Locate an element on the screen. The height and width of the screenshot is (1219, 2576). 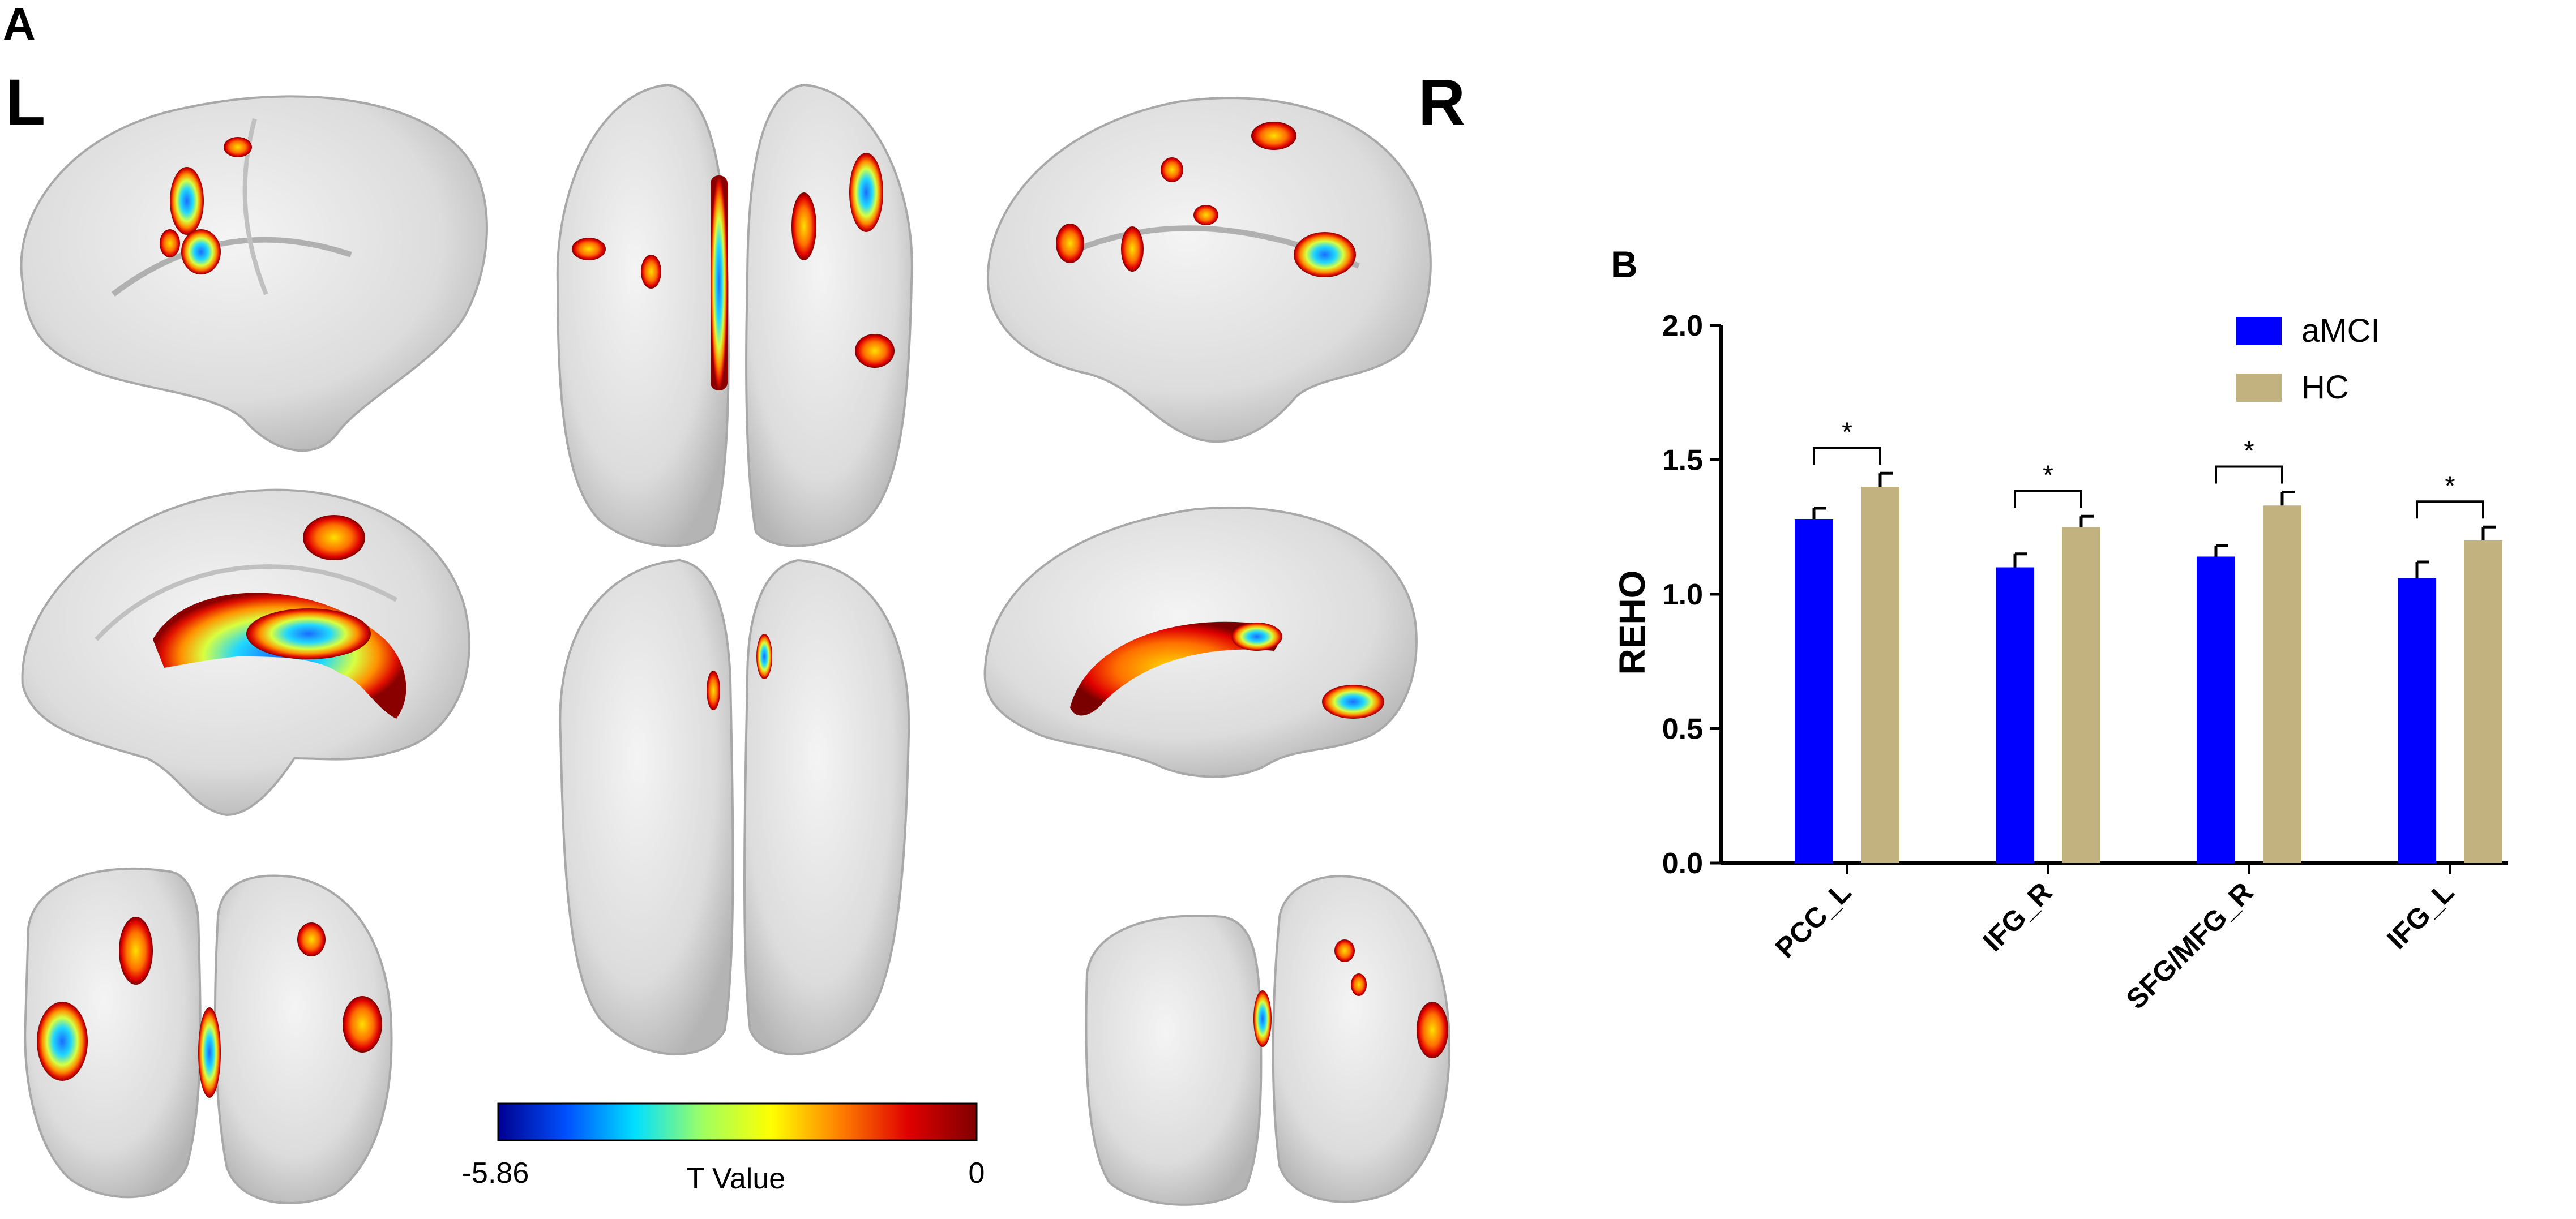
brain-dorsal is located at coordinates (734, 315).